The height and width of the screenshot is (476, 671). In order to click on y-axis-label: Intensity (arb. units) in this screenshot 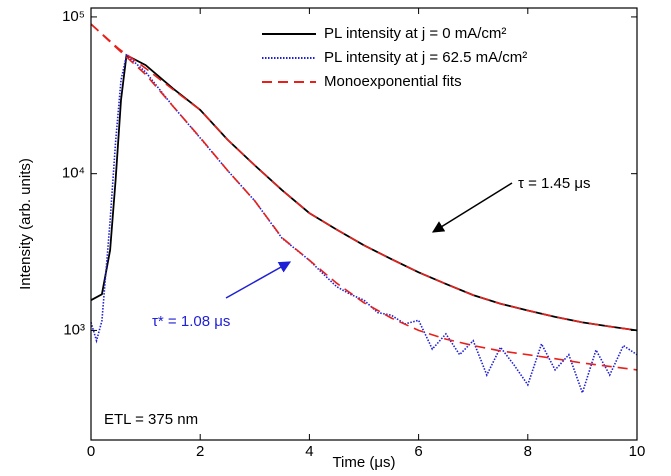, I will do `click(25, 224)`.